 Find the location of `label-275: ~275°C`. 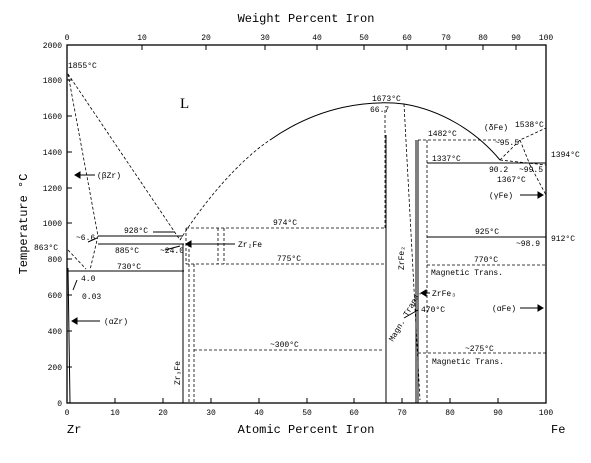

label-275: ~275°C is located at coordinates (479, 349).